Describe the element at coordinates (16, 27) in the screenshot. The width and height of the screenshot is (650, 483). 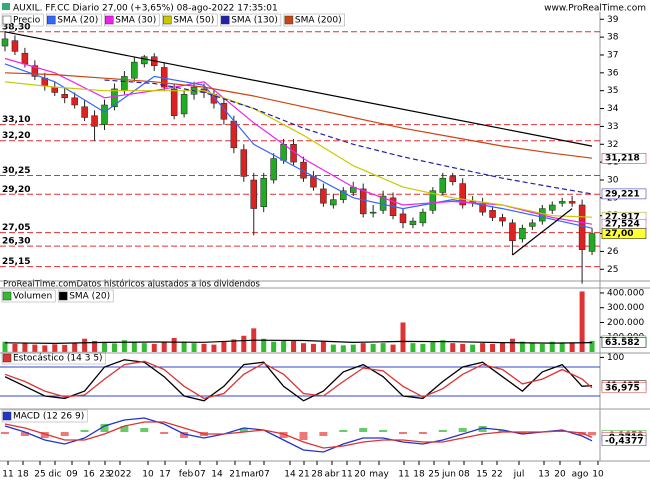
I see `level-label: 38,30` at that location.